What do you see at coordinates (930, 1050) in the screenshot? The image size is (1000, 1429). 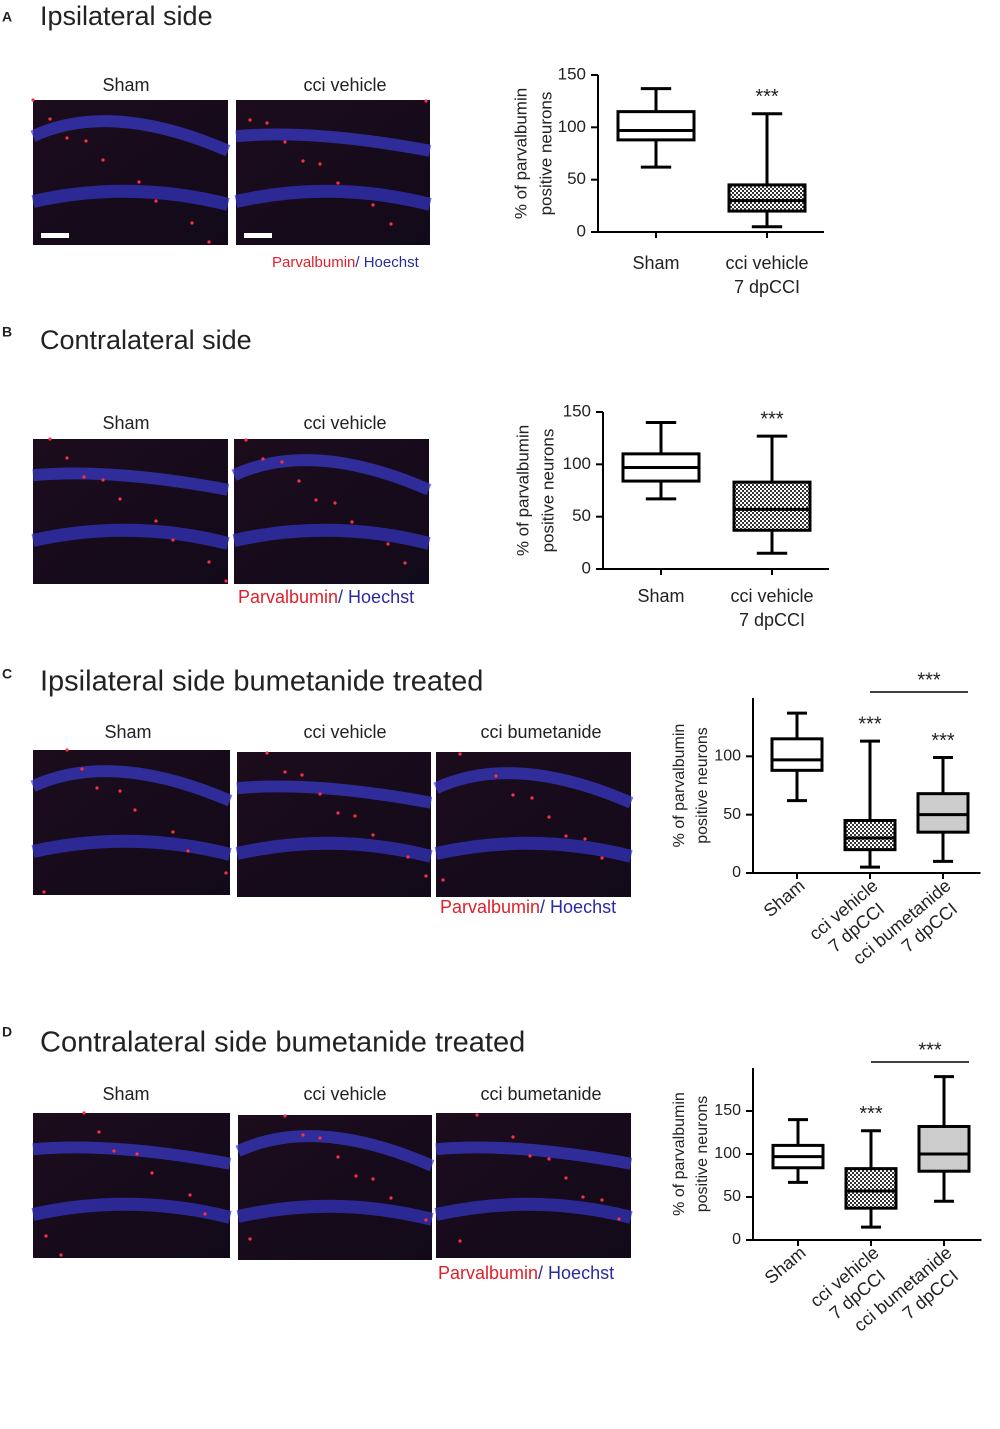 I see `bracket-label: ***` at bounding box center [930, 1050].